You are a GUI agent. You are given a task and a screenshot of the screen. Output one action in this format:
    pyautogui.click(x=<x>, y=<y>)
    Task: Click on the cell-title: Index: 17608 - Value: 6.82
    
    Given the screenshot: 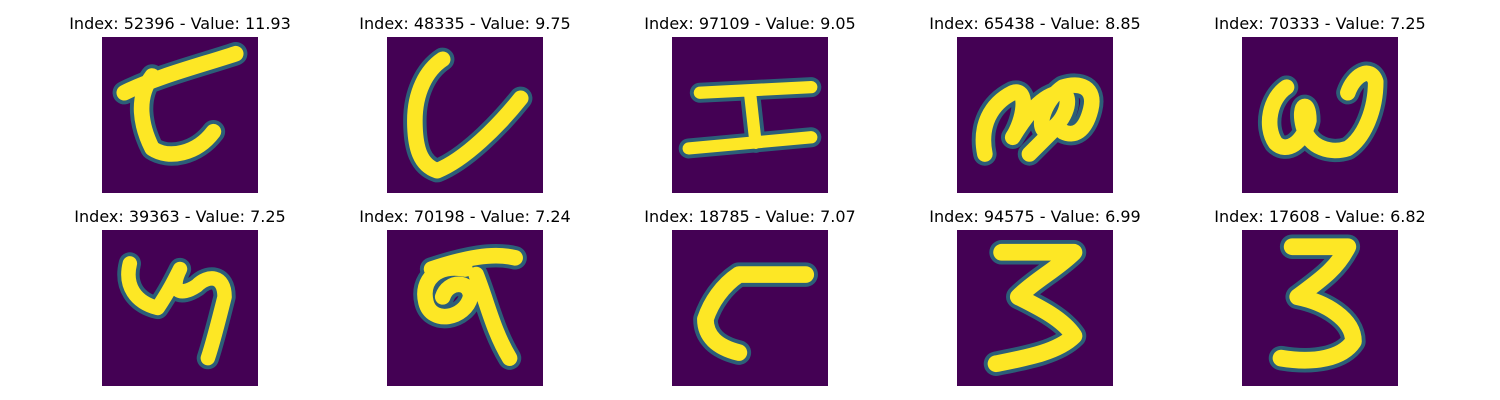 What is the action you would take?
    pyautogui.click(x=1320, y=216)
    